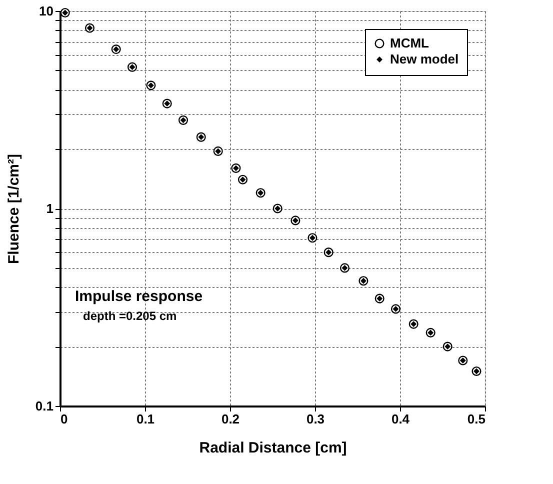 The image size is (553, 484). I want to click on x-tick-label: 0.2, so click(230, 419).